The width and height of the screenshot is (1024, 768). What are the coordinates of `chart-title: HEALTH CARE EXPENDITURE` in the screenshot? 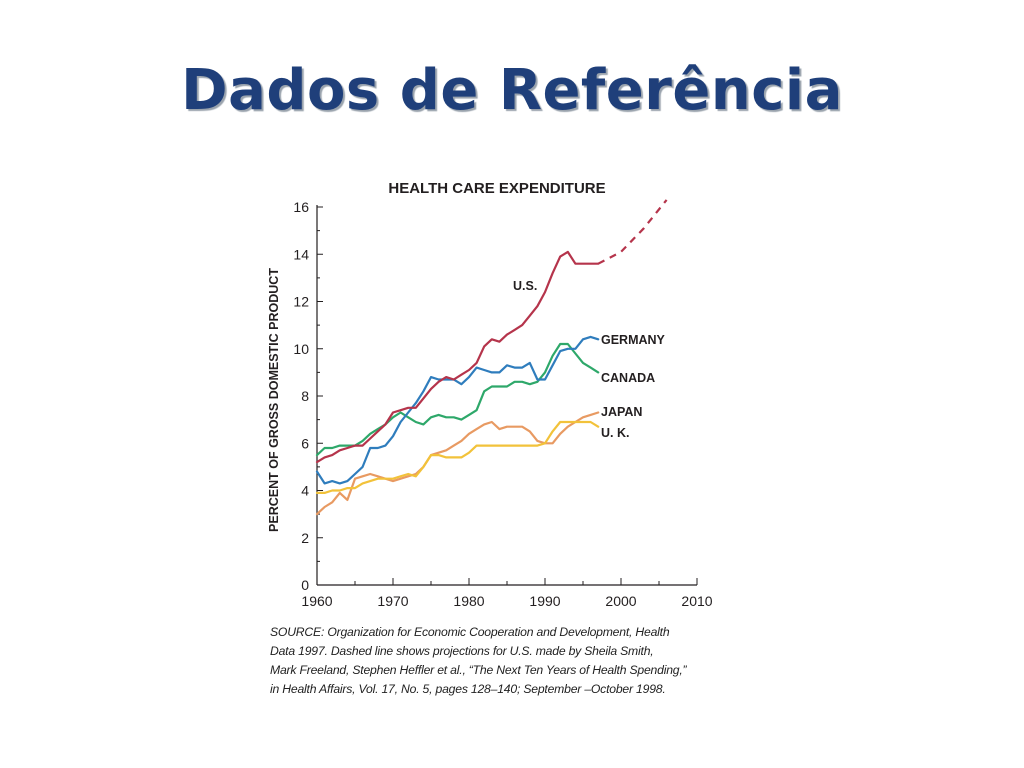 It's located at (496, 188).